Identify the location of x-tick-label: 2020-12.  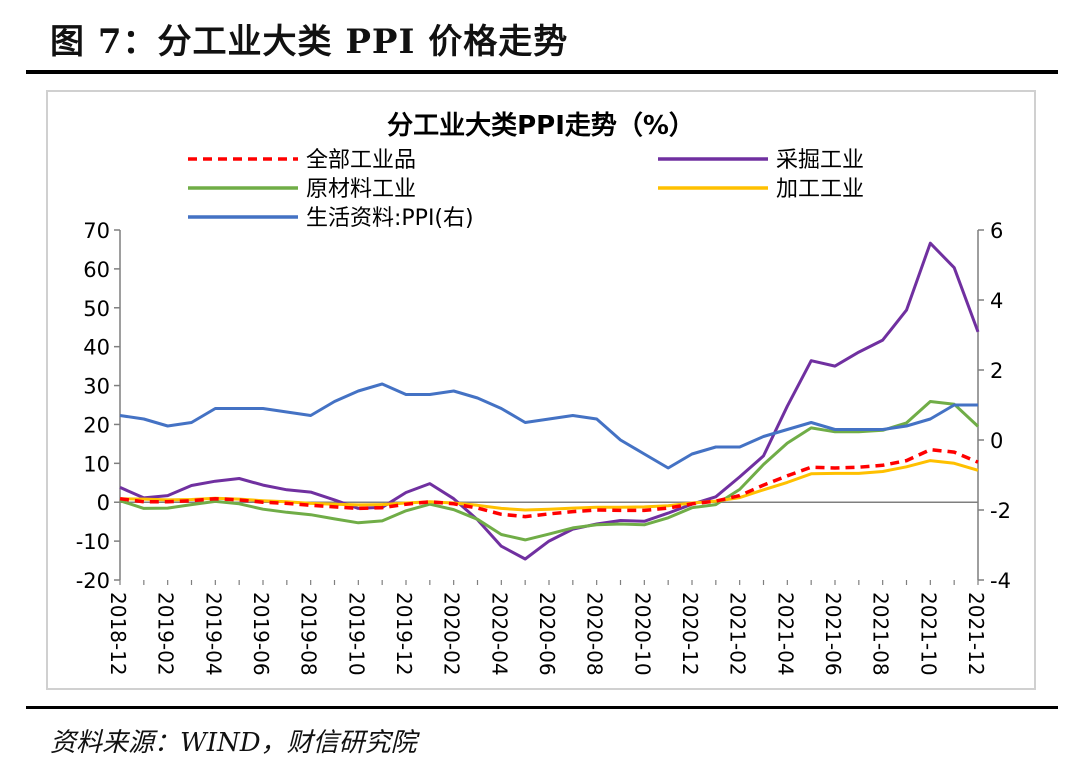
(690, 634).